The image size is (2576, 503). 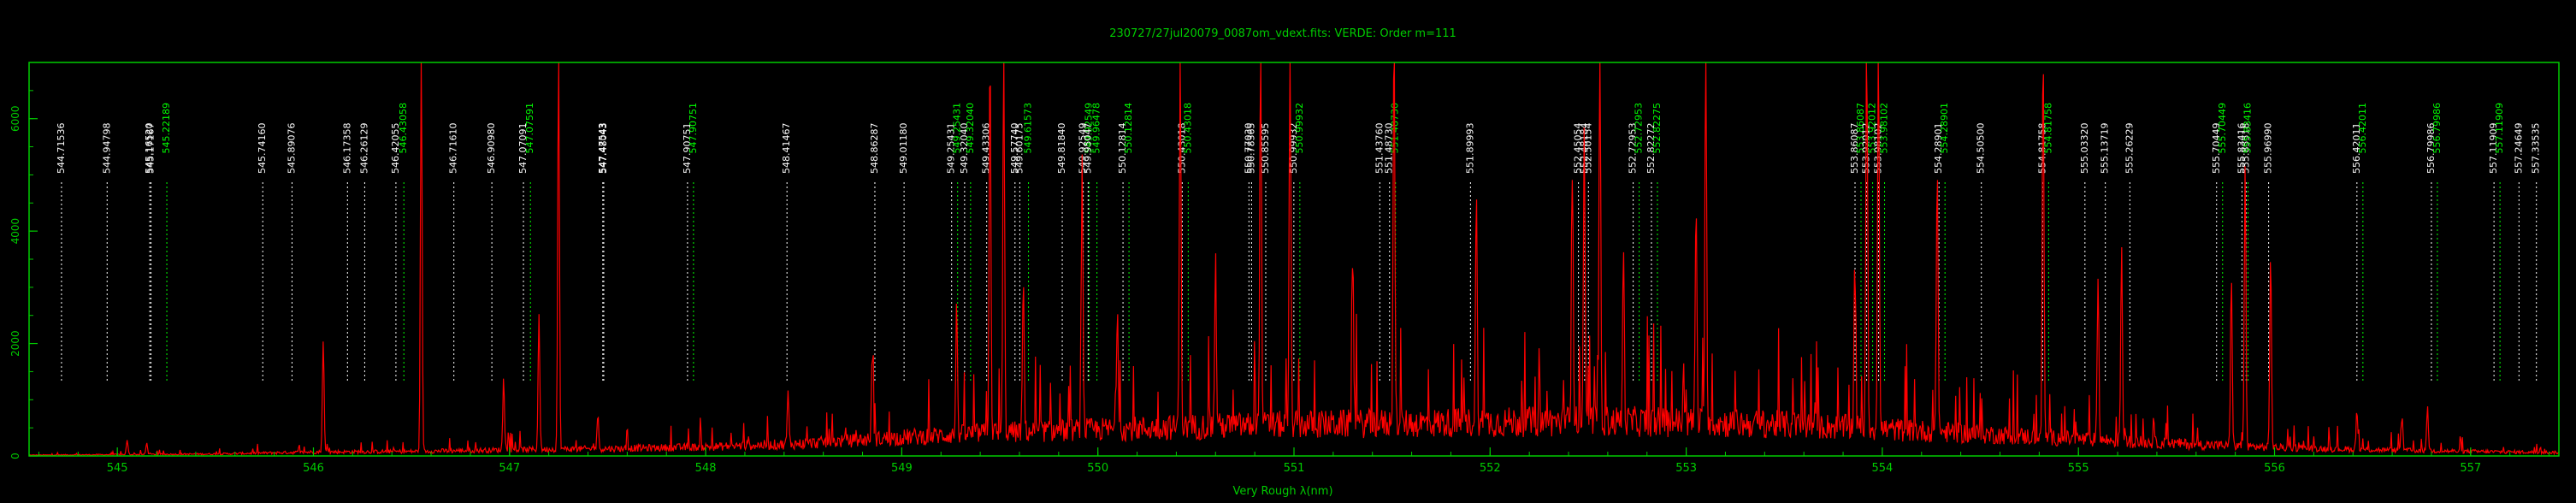 I want to click on line-id-label: 551.89993, so click(x=1469, y=149).